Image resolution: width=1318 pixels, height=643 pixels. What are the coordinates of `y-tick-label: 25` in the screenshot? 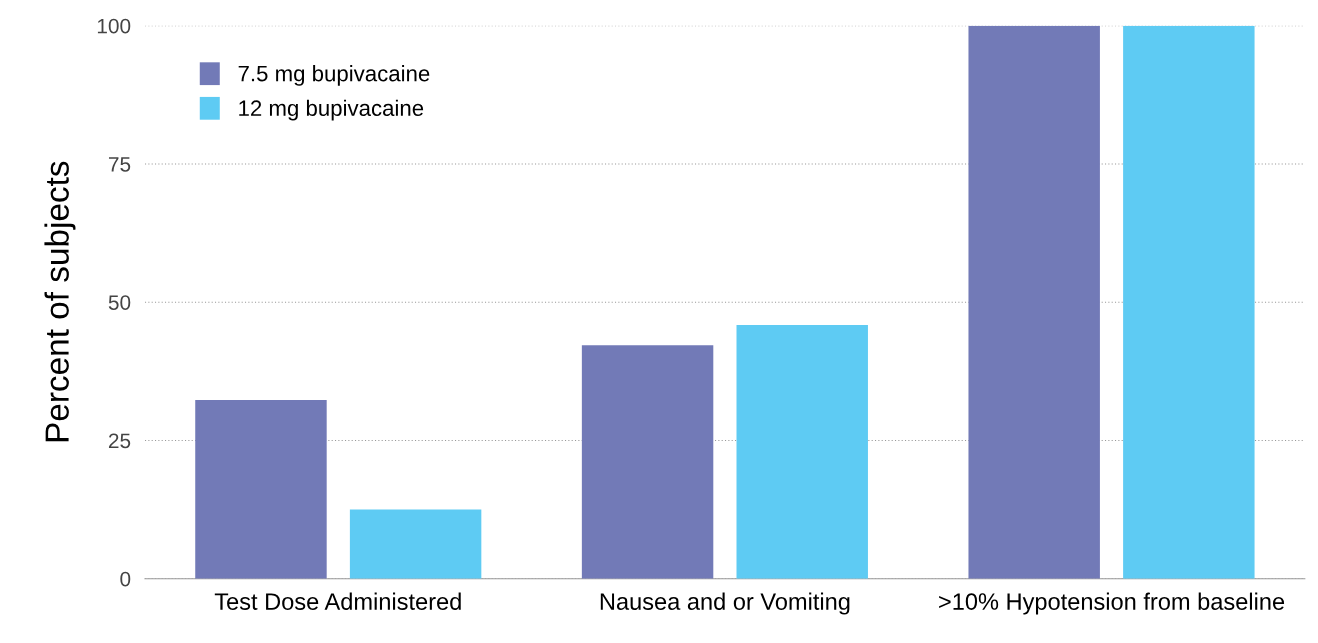 It's located at (119, 441).